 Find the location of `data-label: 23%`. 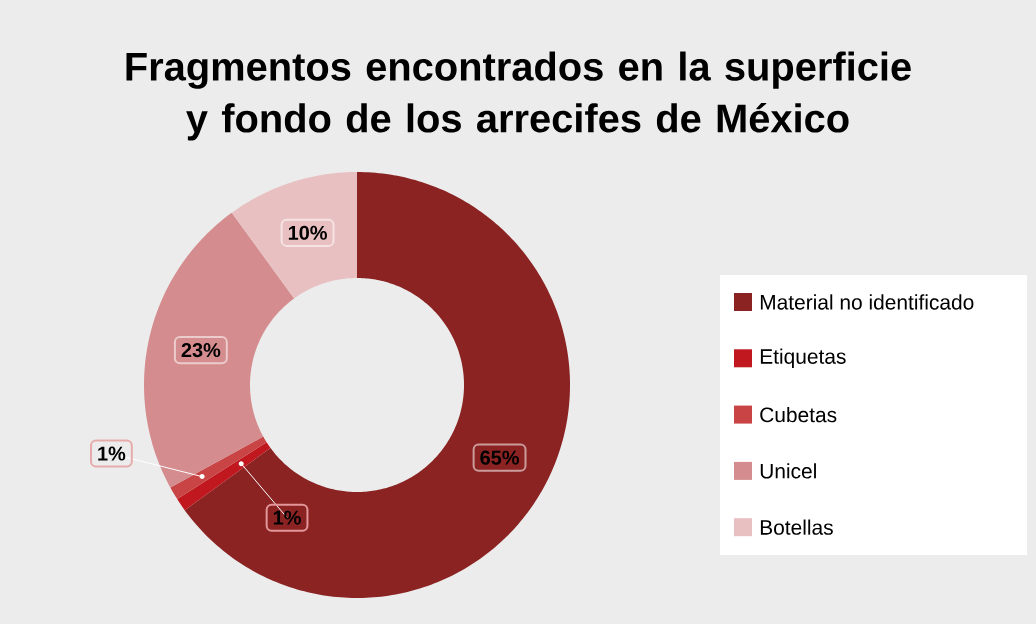

data-label: 23% is located at coordinates (201, 350).